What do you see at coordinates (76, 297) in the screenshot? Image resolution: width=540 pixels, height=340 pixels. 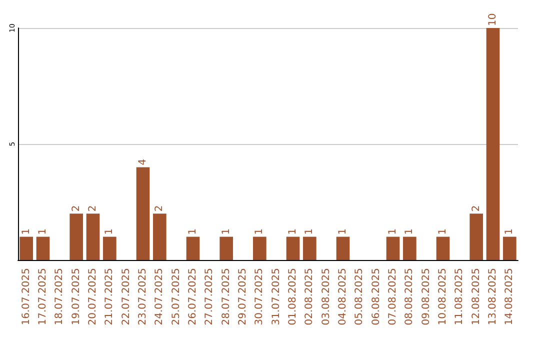 I see `x-tick-label: 19.07.2025` at bounding box center [76, 297].